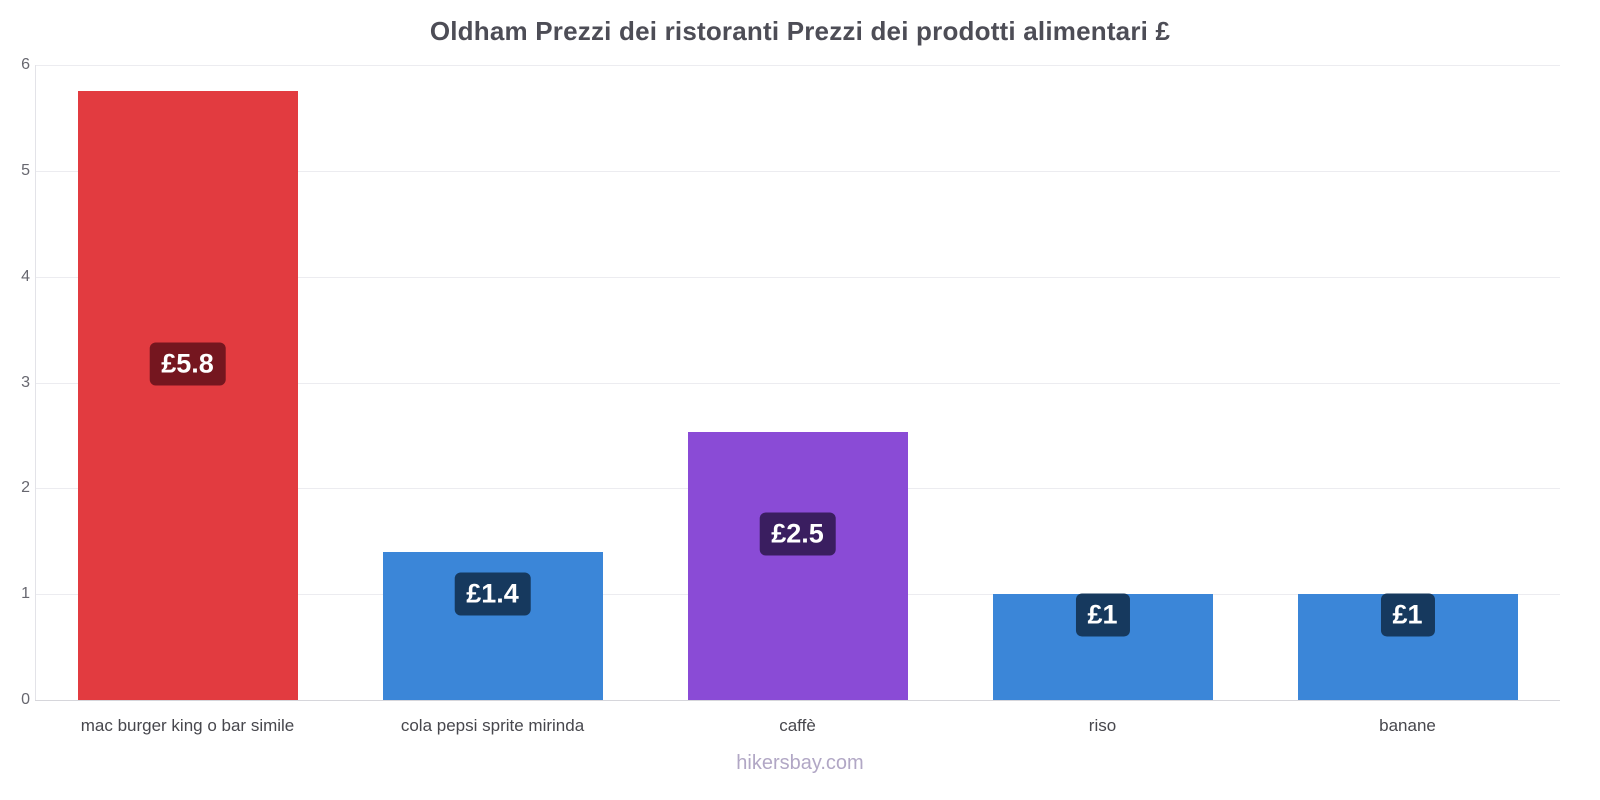  Describe the element at coordinates (25, 594) in the screenshot. I see `y-tick-label: 1` at that location.